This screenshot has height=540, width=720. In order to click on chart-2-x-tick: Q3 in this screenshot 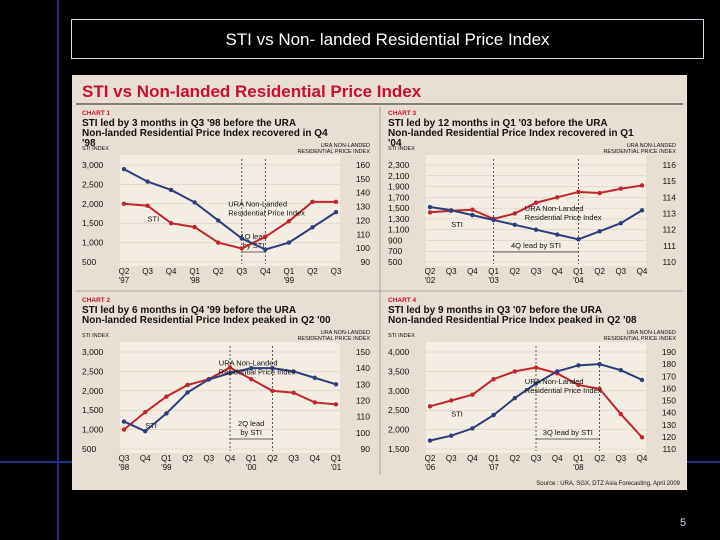, I will do `click(620, 271)`.